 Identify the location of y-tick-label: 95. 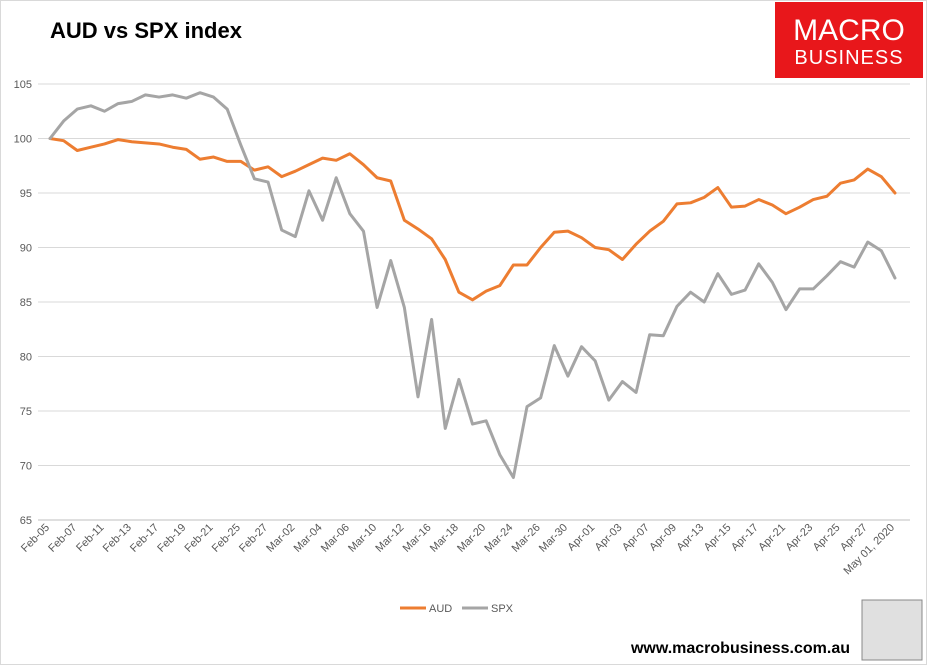
(26, 194).